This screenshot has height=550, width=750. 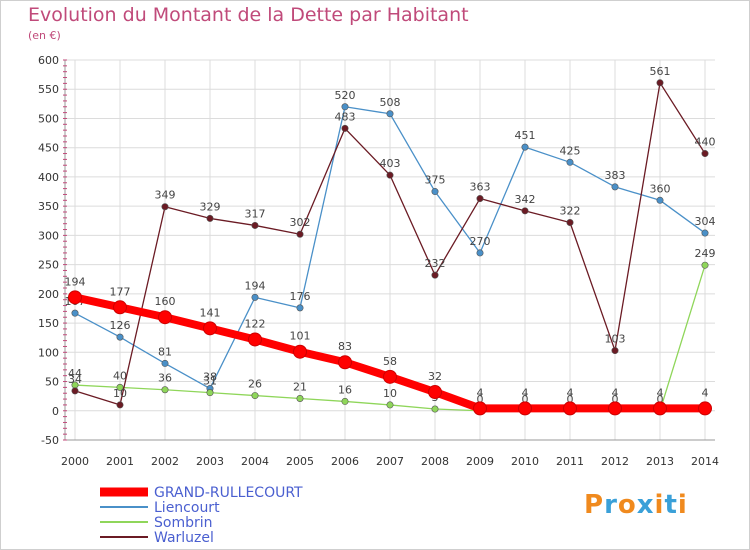 What do you see at coordinates (300, 461) in the screenshot?
I see `x-tick-label: 2005` at bounding box center [300, 461].